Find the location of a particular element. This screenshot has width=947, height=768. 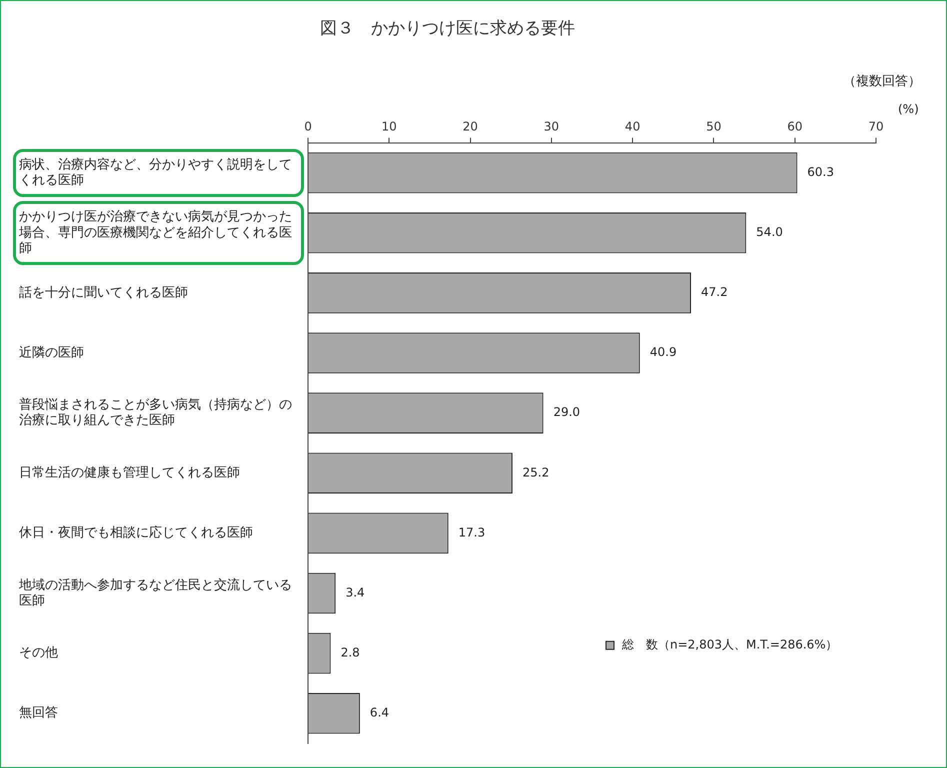

x-tick-label: 30 is located at coordinates (552, 127).